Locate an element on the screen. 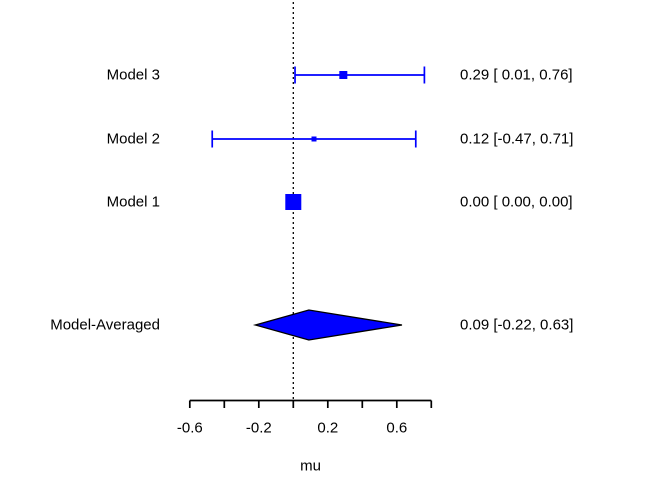 This screenshot has height=480, width=672. x-tick-label: 0.6 is located at coordinates (397, 428).